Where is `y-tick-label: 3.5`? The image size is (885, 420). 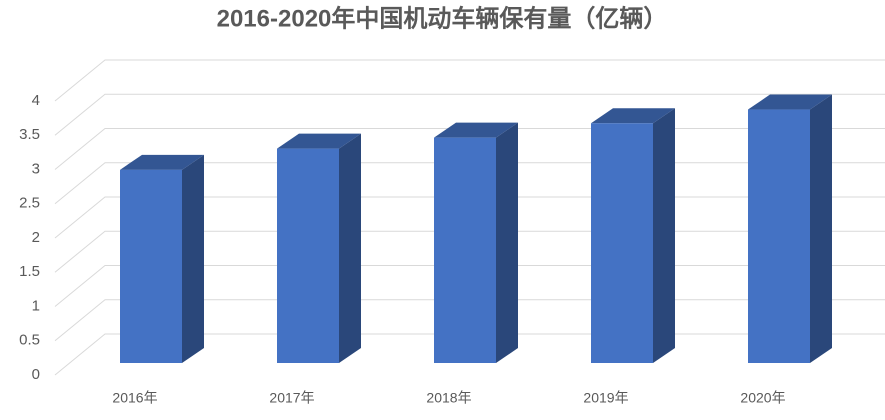 y-tick-label: 3.5 is located at coordinates (29, 134).